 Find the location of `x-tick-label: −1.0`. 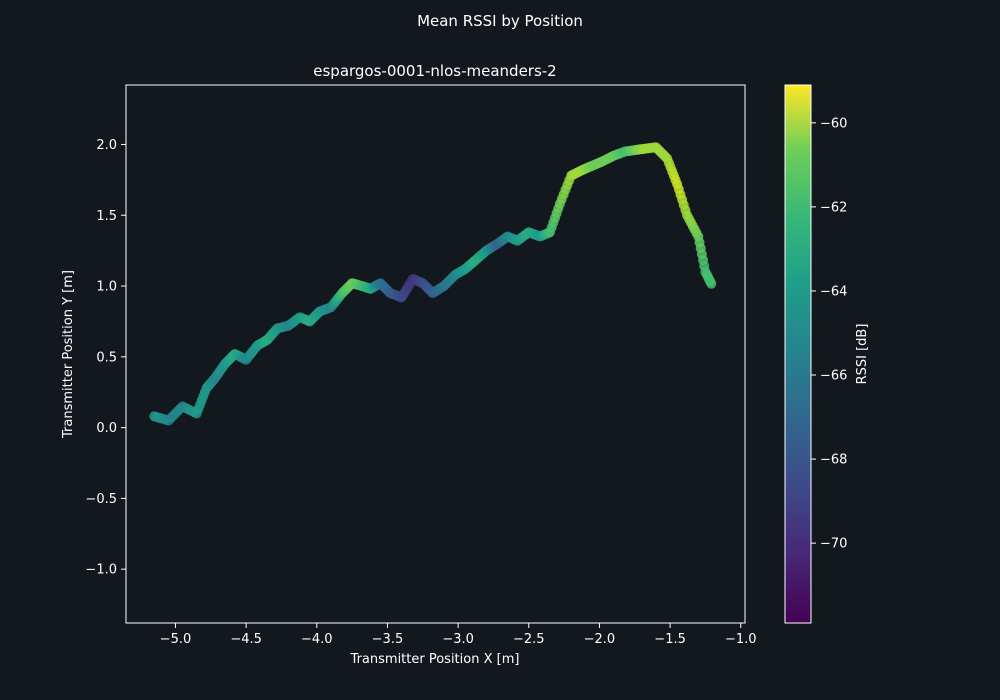

x-tick-label: −1.0 is located at coordinates (741, 639).